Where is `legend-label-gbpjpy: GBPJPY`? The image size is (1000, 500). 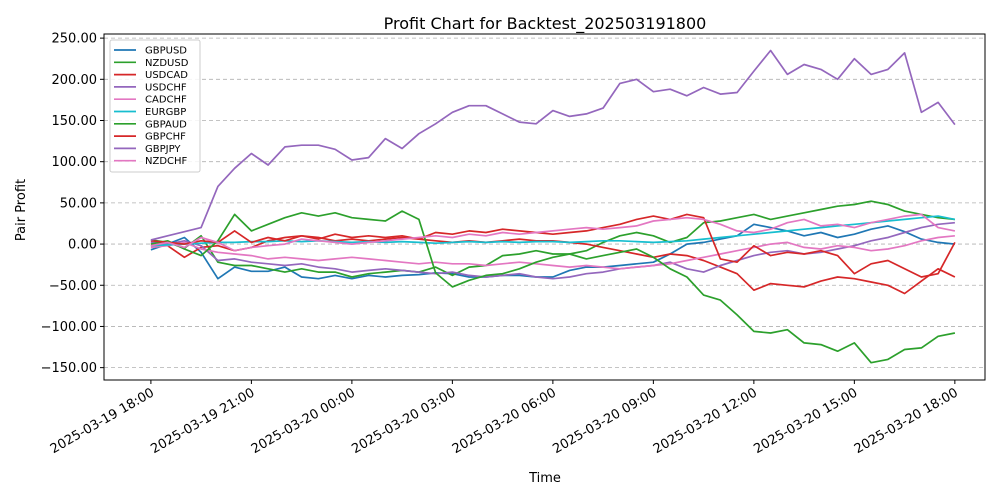 legend-label-gbpjpy: GBPJPY is located at coordinates (163, 149).